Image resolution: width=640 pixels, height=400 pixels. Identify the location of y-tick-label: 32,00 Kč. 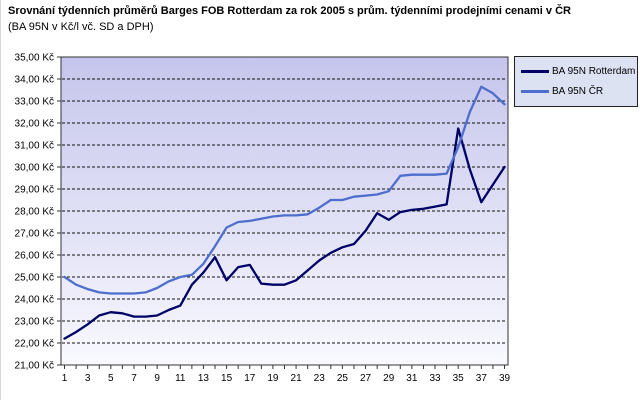
(34, 124).